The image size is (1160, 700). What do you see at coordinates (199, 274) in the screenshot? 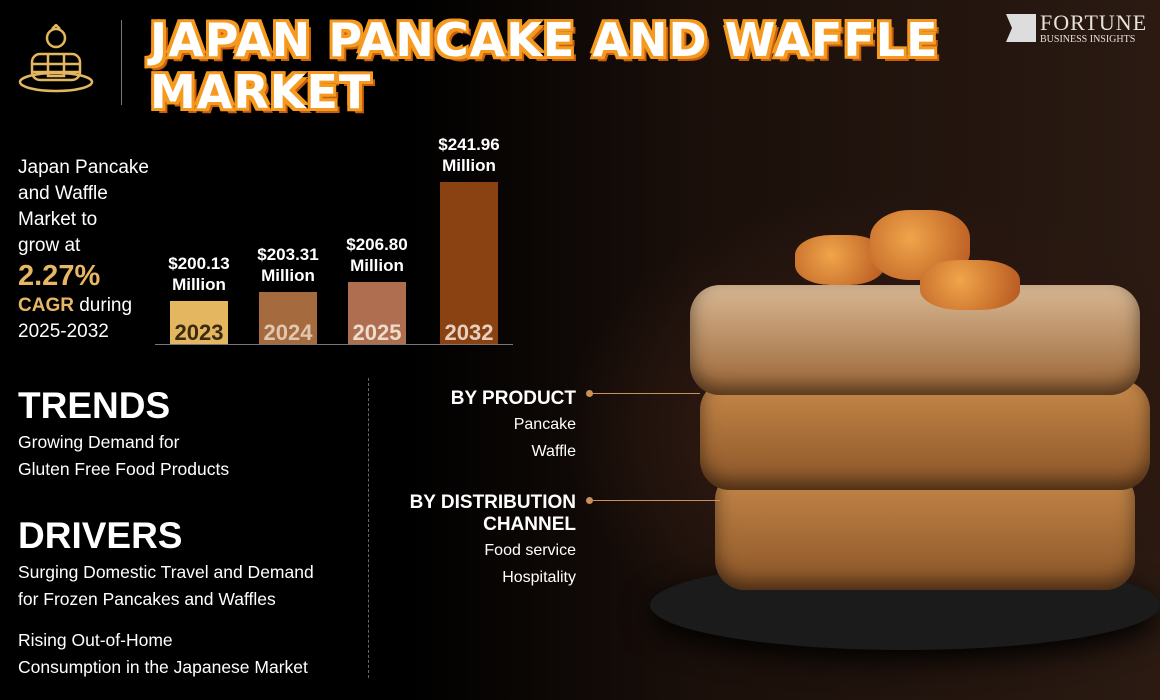
I see `data-label: $200.13 Million` at bounding box center [199, 274].